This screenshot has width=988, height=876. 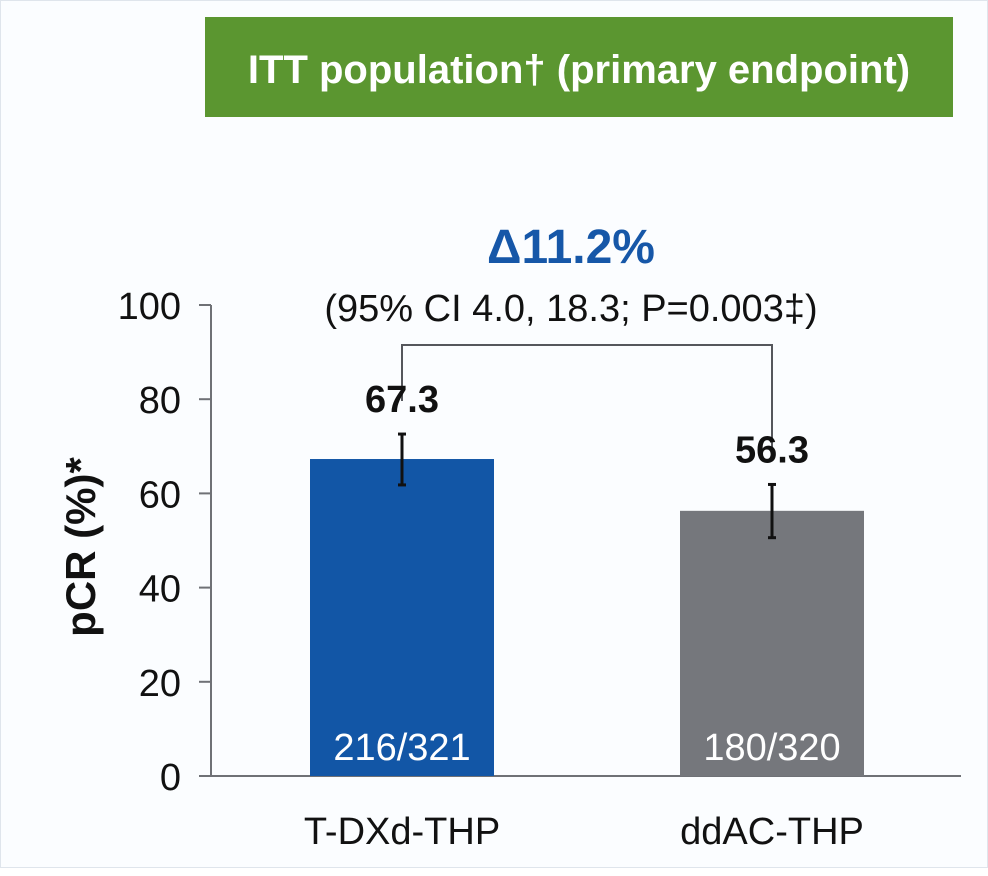 What do you see at coordinates (571, 247) in the screenshot?
I see `delta-annotation: Δ11.2%` at bounding box center [571, 247].